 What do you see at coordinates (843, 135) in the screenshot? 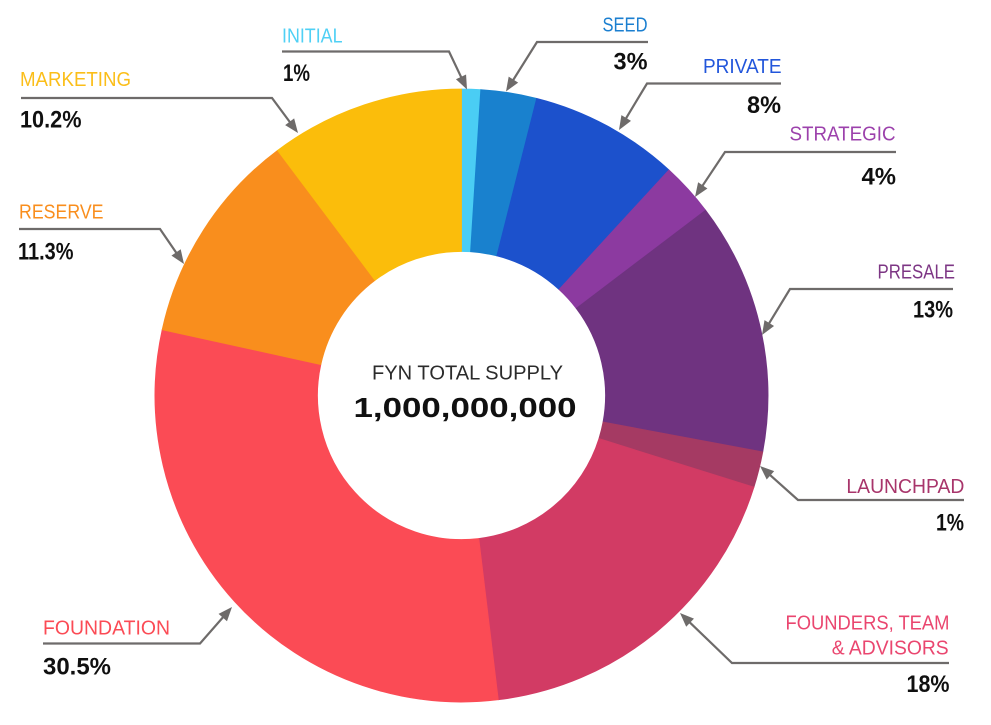
I see `svg-text: STRATEGIC` at bounding box center [843, 135].